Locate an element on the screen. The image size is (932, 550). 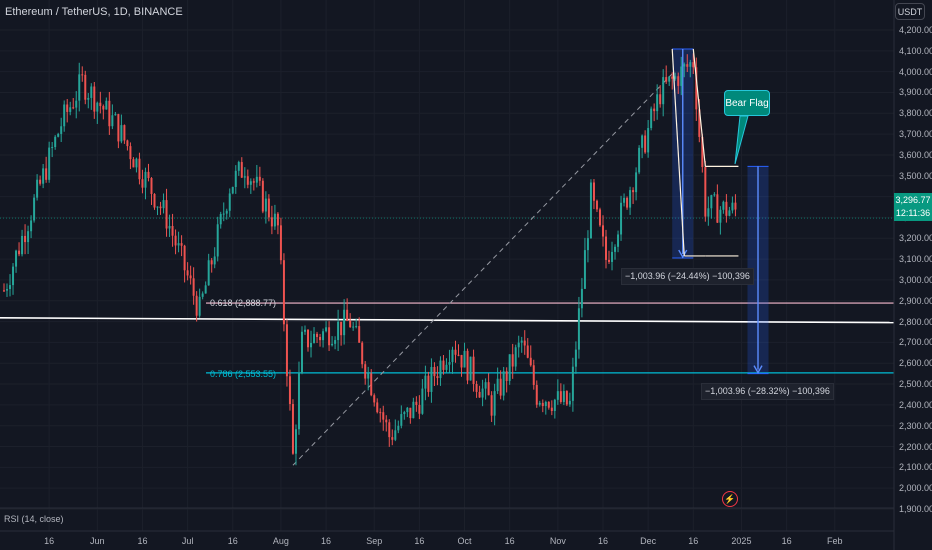
measure-label-1: −1,003.96 (−24.44%) −100,396 is located at coordinates (687, 276).